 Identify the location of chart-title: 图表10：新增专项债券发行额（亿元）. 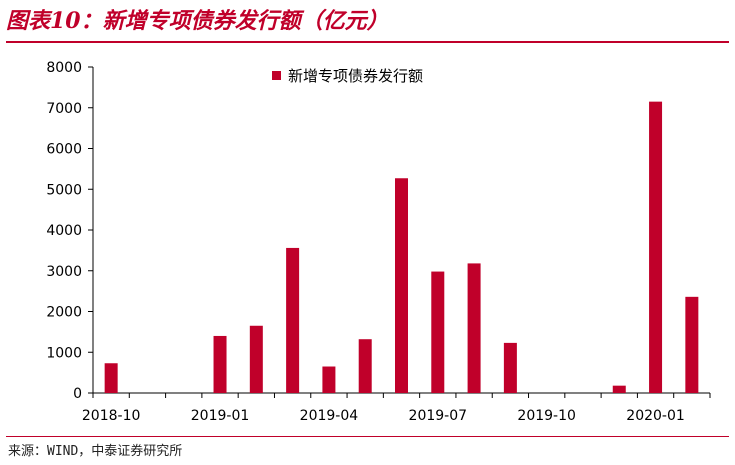
(197, 21).